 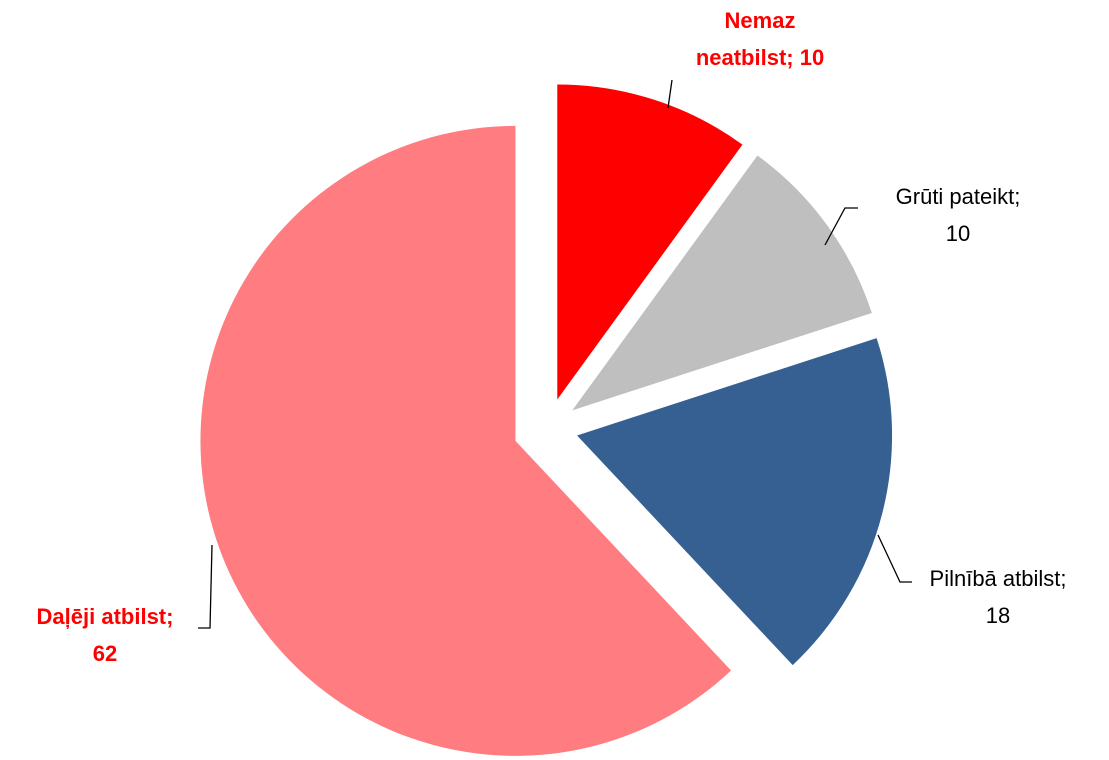 What do you see at coordinates (998, 615) in the screenshot?
I see `label-line: 18` at bounding box center [998, 615].